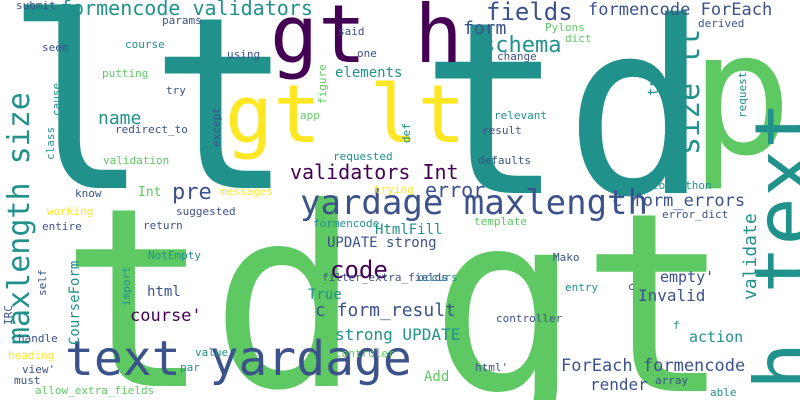 The width and height of the screenshot is (800, 400). What do you see at coordinates (672, 380) in the screenshot?
I see `cloud-word-array: array` at bounding box center [672, 380].